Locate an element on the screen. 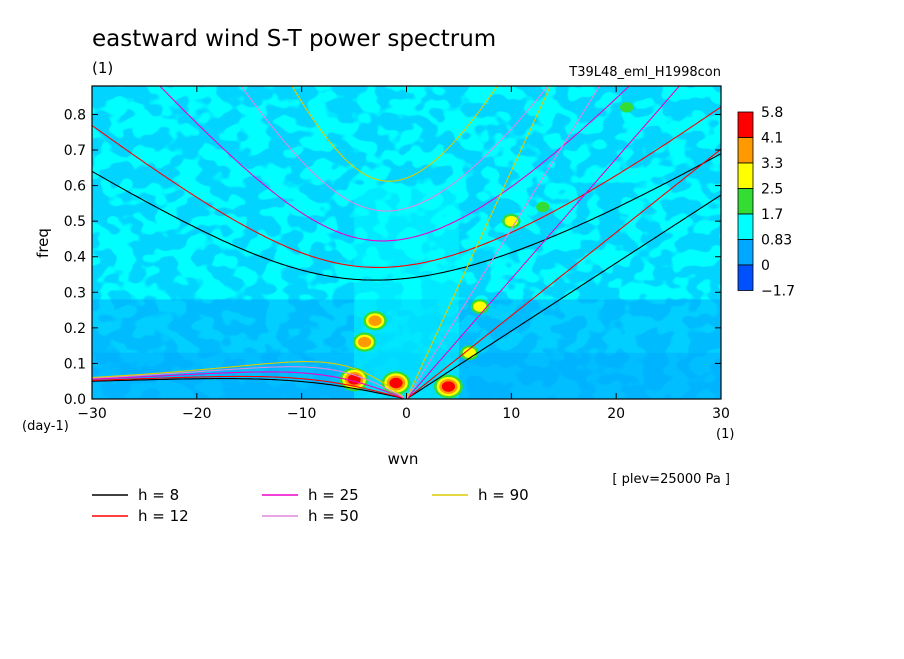 The image size is (904, 659). y-tick-label: 0.8 is located at coordinates (75, 115).